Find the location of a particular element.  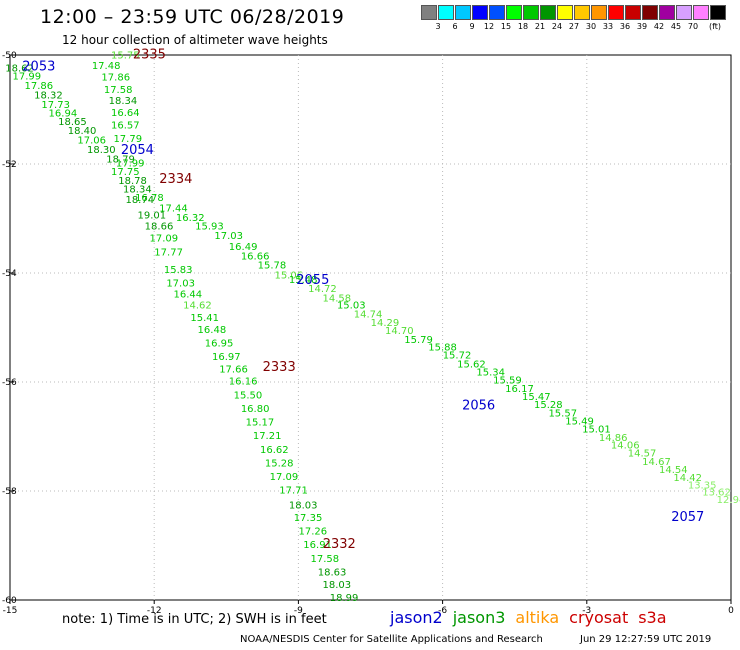

wave-height-label: 12.94 is located at coordinates (728, 500).